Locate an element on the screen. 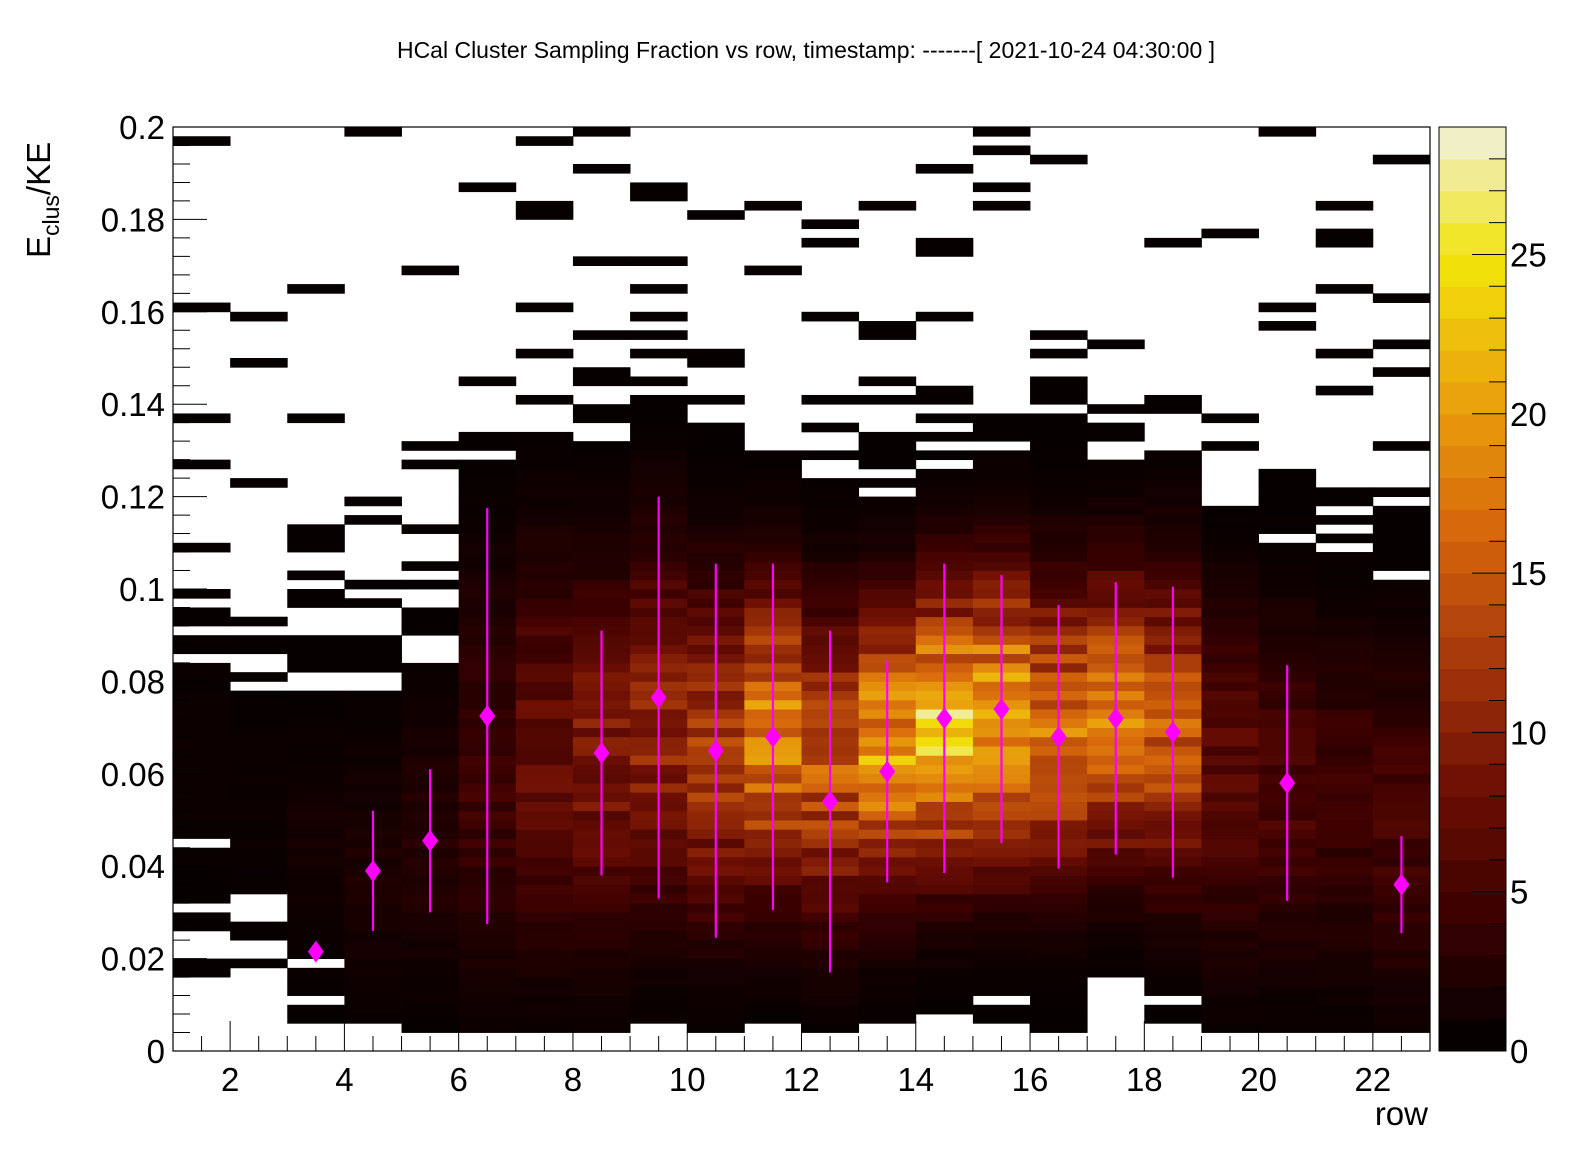 Image resolution: width=1596 pixels, height=1172 pixels. x-tick-label: 14 is located at coordinates (915, 1079).